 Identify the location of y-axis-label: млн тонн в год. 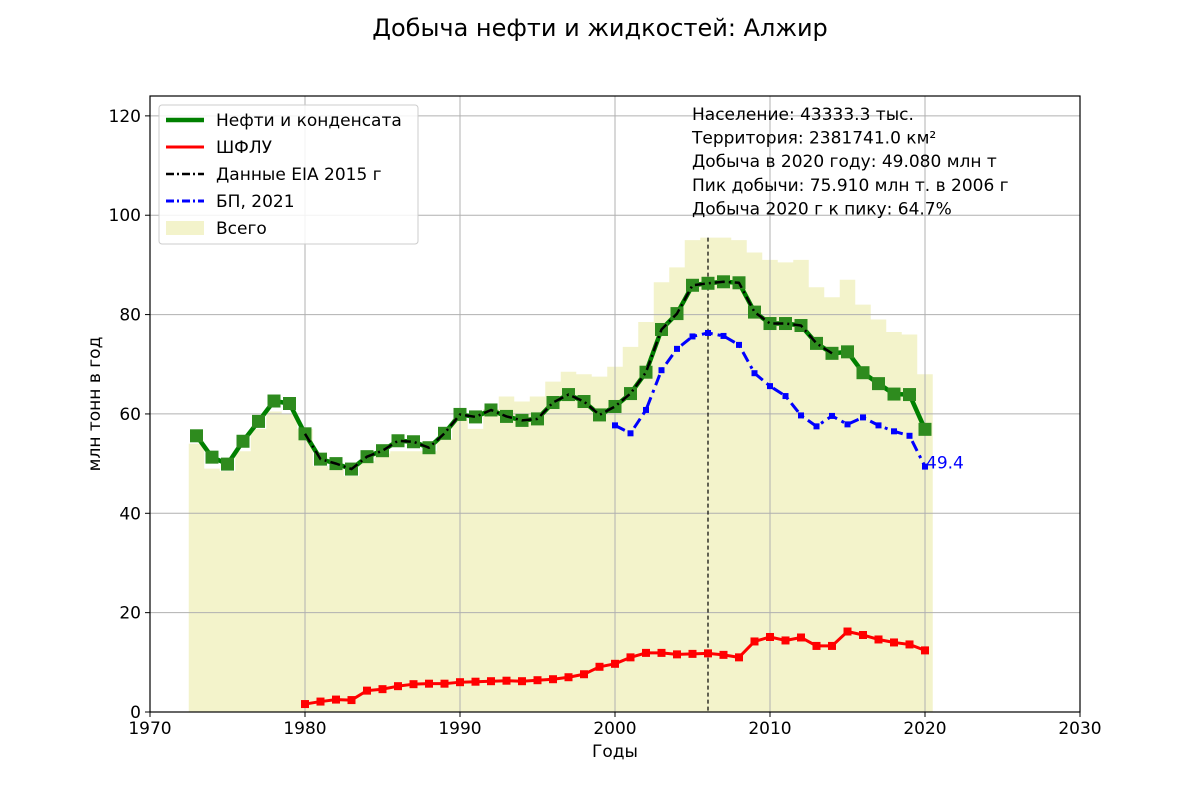
(95, 404).